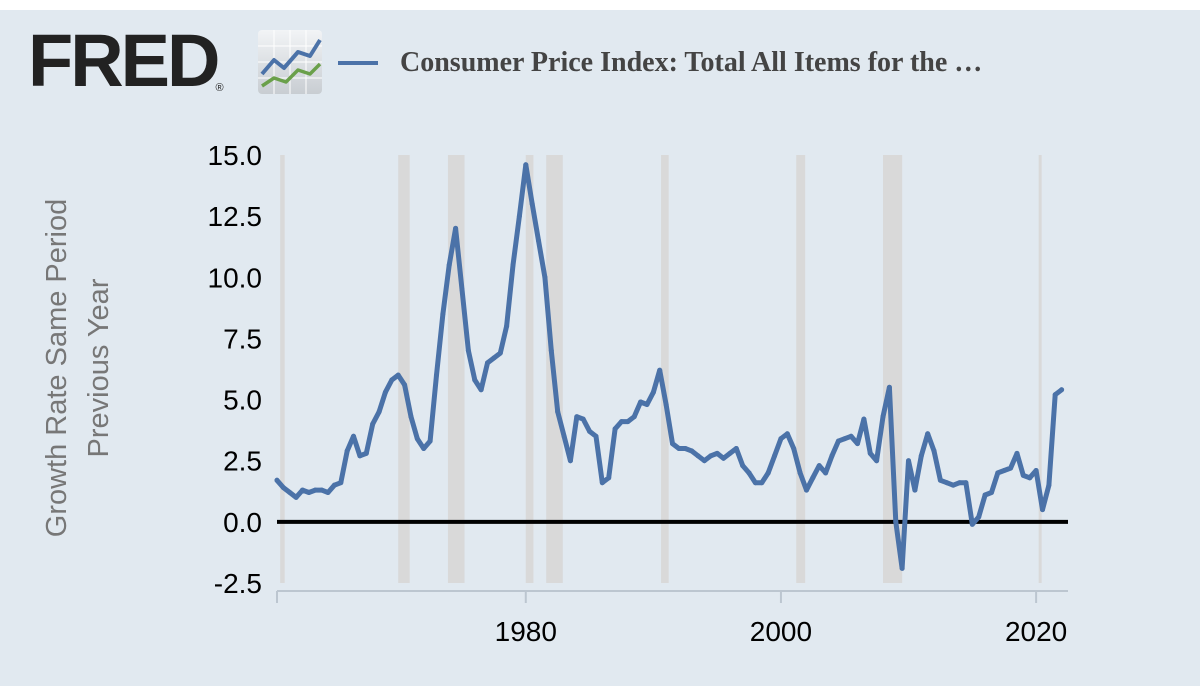 This screenshot has height=697, width=1200. What do you see at coordinates (242, 400) in the screenshot?
I see `y-tick-label: 5.0` at bounding box center [242, 400].